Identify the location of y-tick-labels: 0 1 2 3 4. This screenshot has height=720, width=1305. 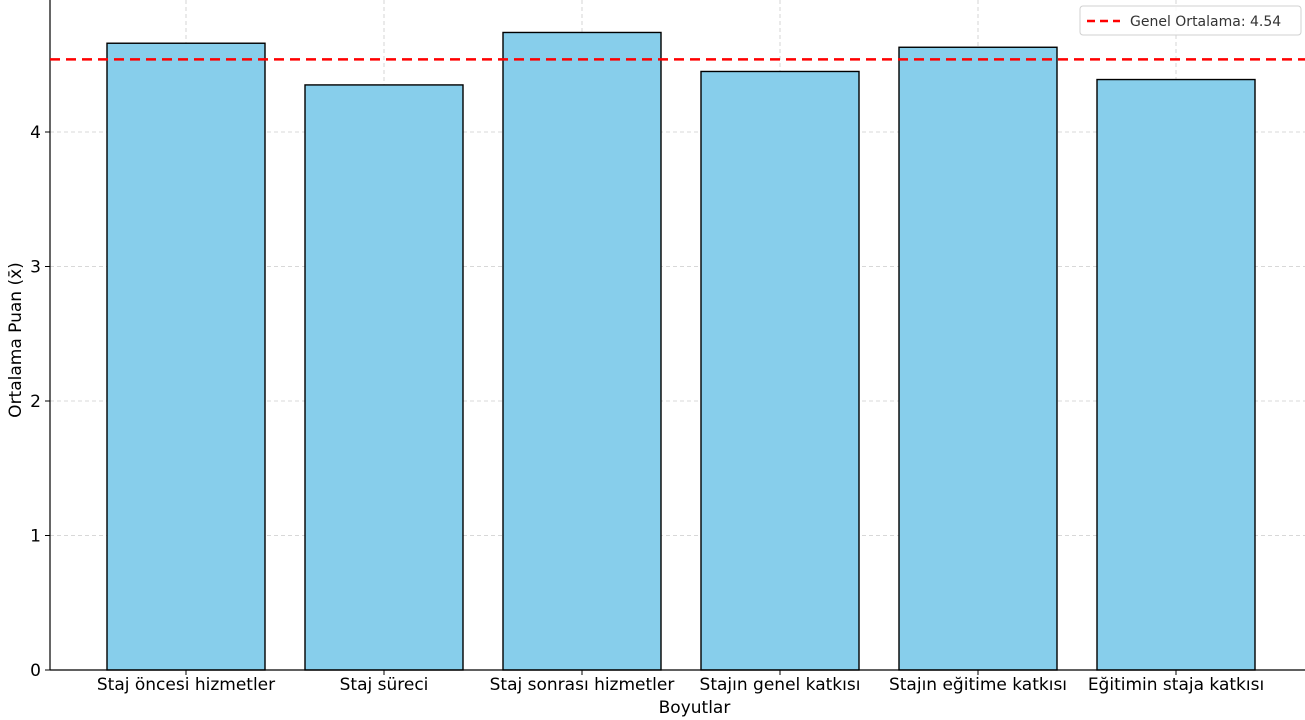
(40, 402).